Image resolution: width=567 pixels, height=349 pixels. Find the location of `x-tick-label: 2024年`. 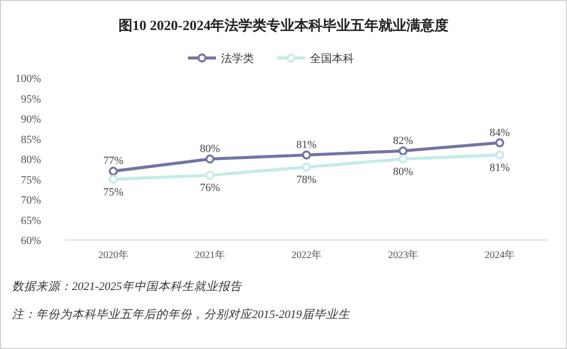

x-tick-label: 2024年 is located at coordinates (499, 255).